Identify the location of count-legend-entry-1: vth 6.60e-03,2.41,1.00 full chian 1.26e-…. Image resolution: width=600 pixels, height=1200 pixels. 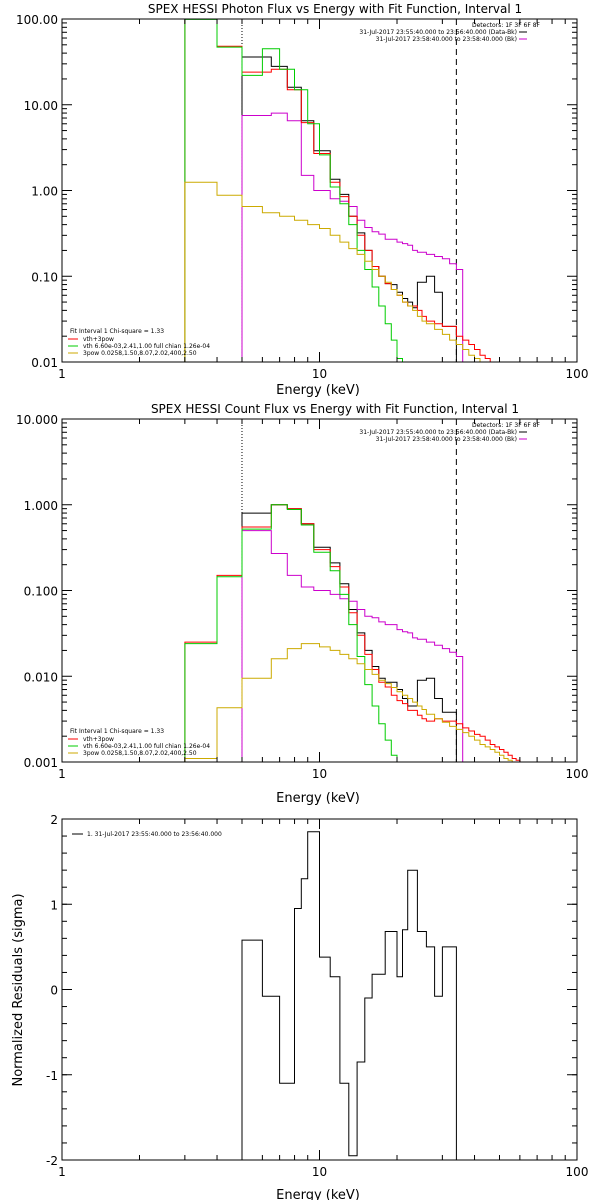
(146, 746).